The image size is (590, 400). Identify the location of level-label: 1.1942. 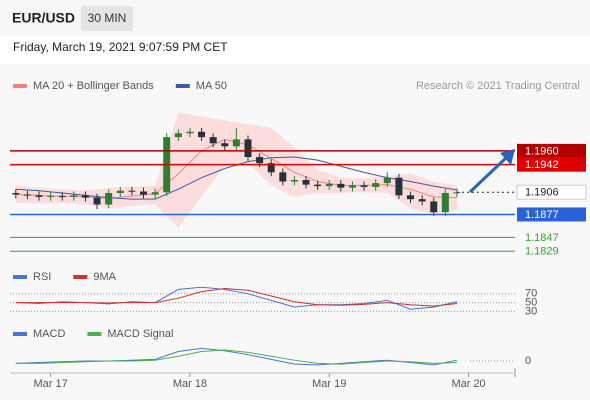
(542, 165).